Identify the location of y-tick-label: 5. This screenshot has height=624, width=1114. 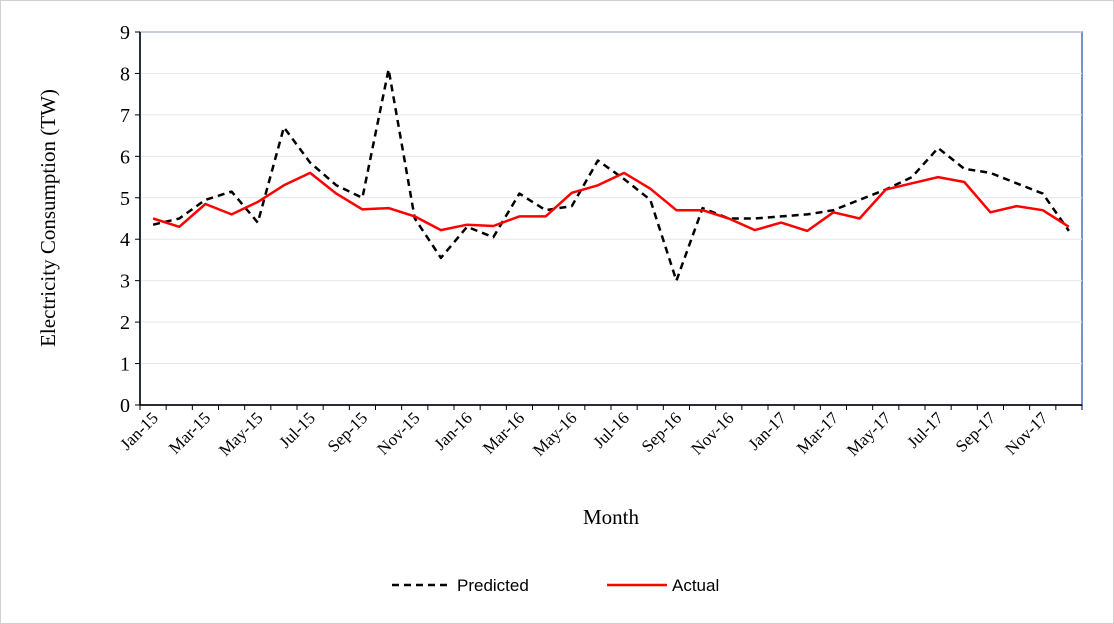
(125, 199).